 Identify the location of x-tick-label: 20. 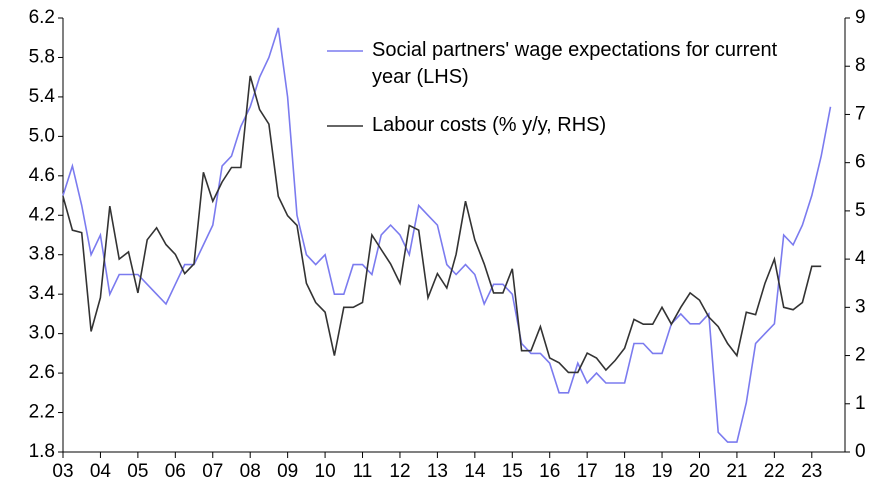
(699, 471).